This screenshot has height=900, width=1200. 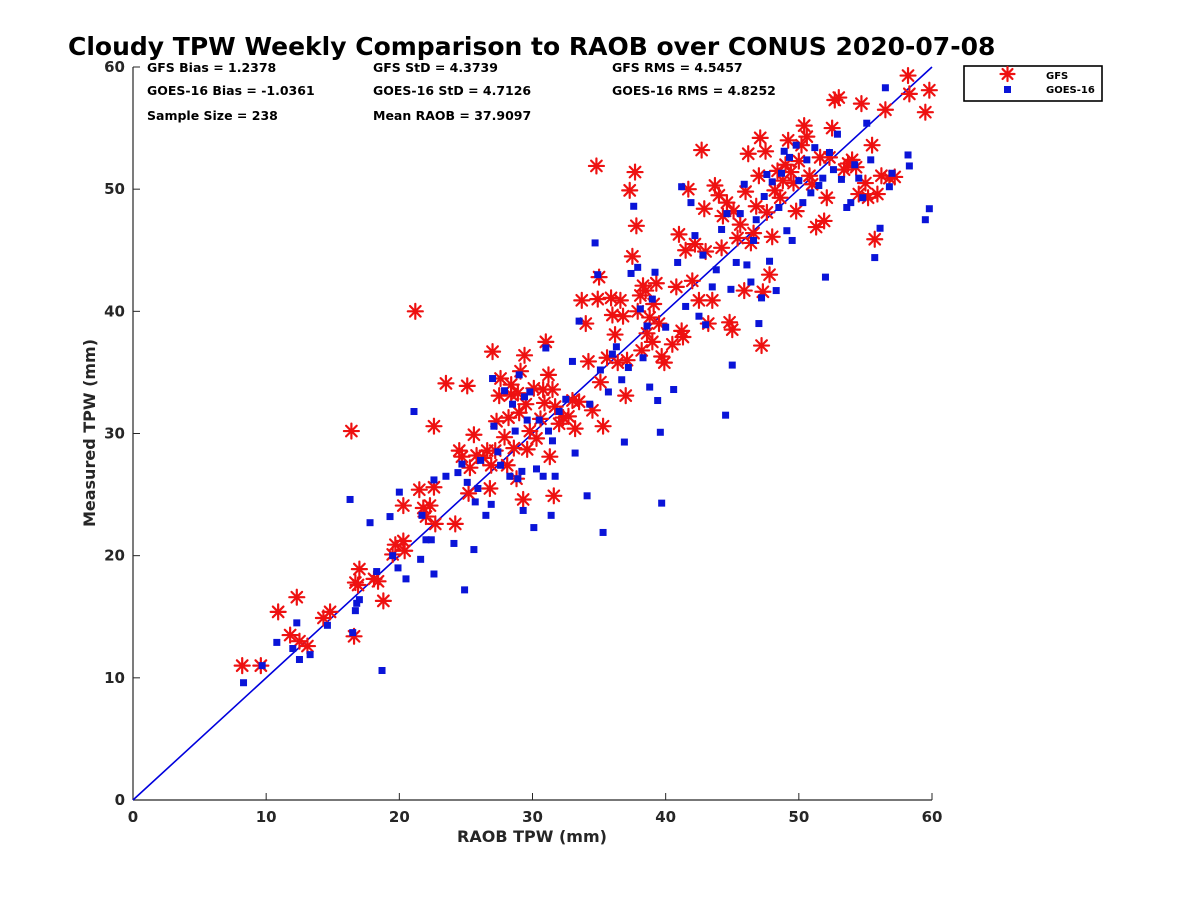 I want to click on y-tick-label: 10, so click(x=114, y=678).